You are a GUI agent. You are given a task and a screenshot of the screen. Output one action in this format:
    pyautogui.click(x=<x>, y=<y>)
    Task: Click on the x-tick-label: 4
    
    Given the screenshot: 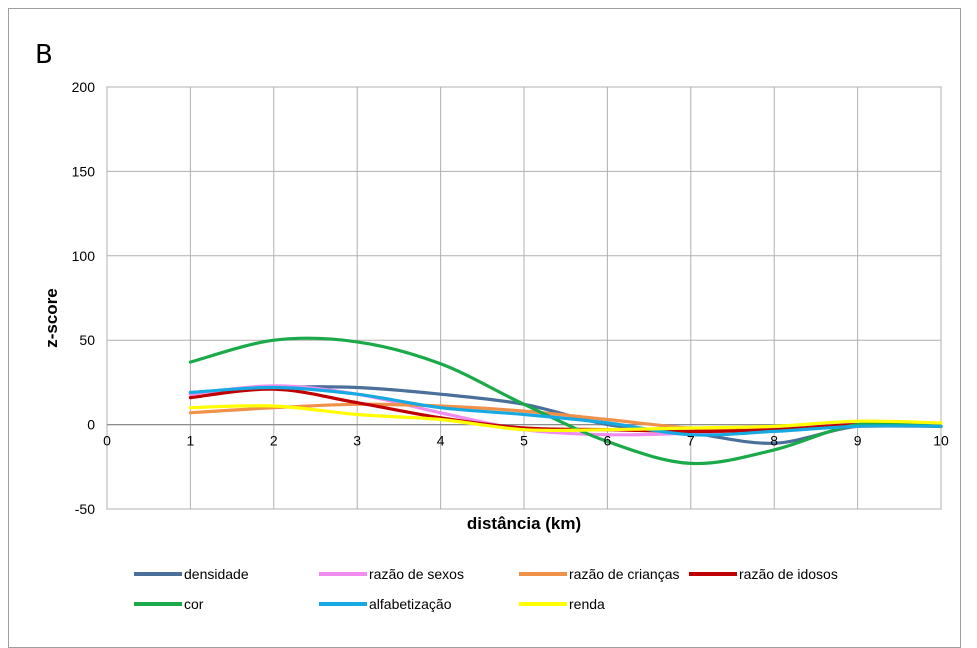 What is the action you would take?
    pyautogui.click(x=441, y=441)
    